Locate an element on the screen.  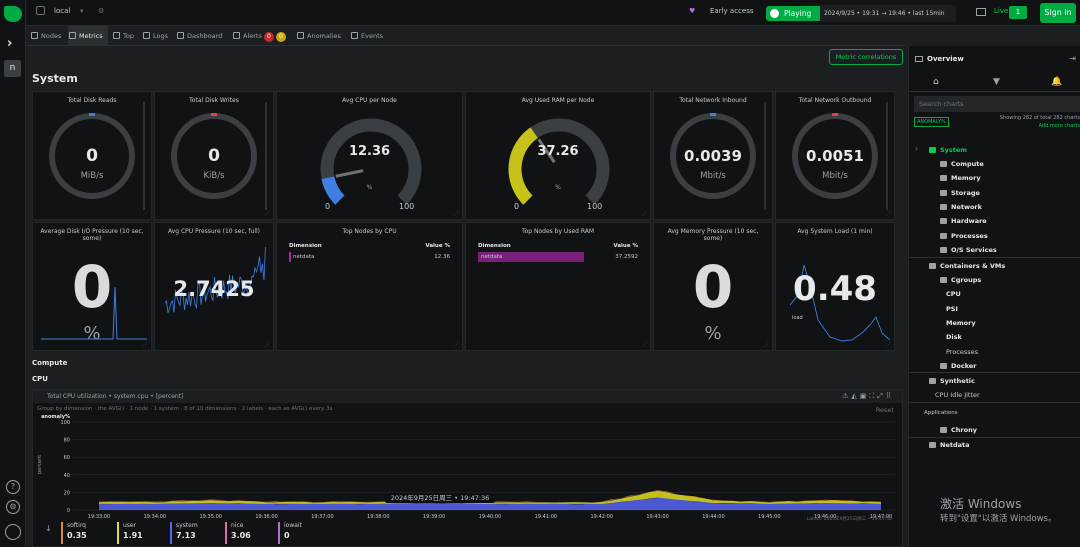
legend-system: system 7.13 is located at coordinates (195, 533).